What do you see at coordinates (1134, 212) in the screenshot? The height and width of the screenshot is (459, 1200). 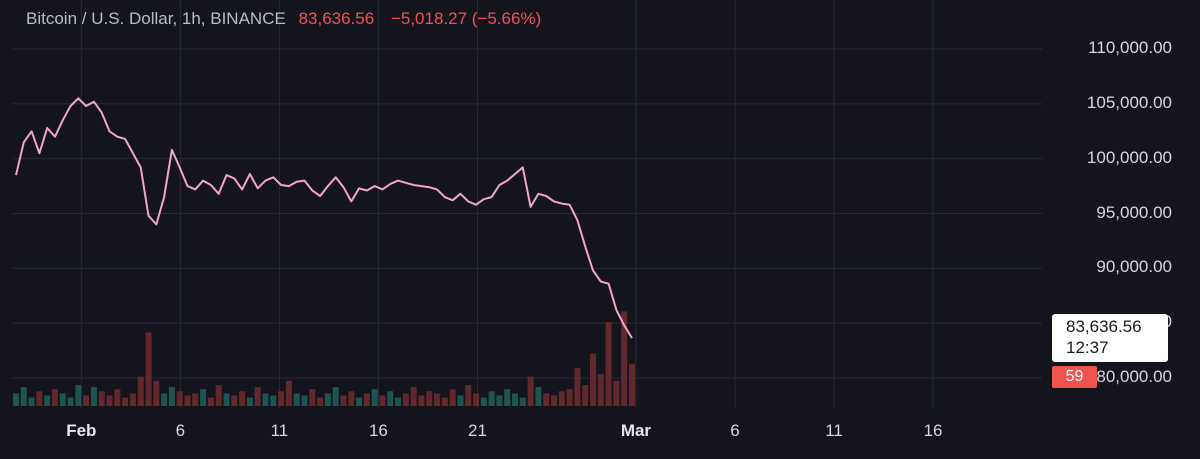 I see `y-tick-label: 95,000.00` at bounding box center [1134, 212].